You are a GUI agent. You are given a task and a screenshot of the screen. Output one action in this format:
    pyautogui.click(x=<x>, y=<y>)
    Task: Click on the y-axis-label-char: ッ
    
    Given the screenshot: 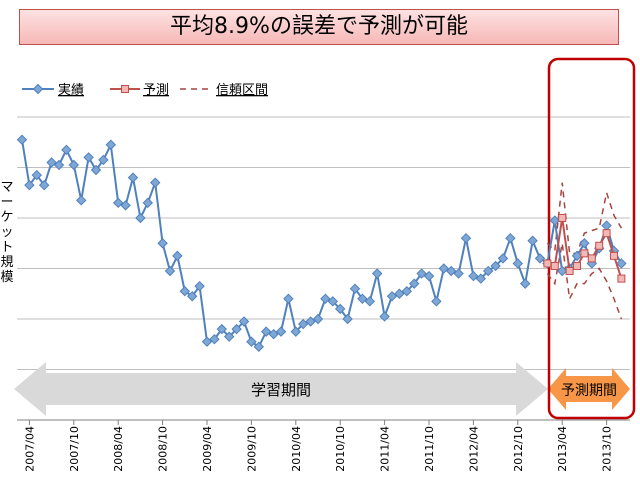 What is the action you would take?
    pyautogui.click(x=7, y=232)
    